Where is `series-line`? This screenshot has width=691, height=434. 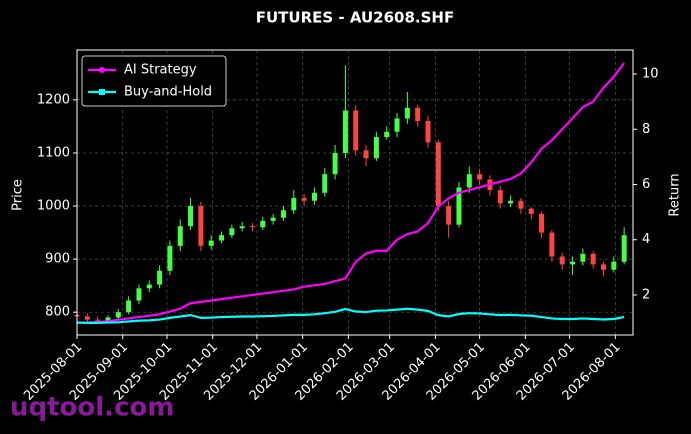
series-line is located at coordinates (350, 315).